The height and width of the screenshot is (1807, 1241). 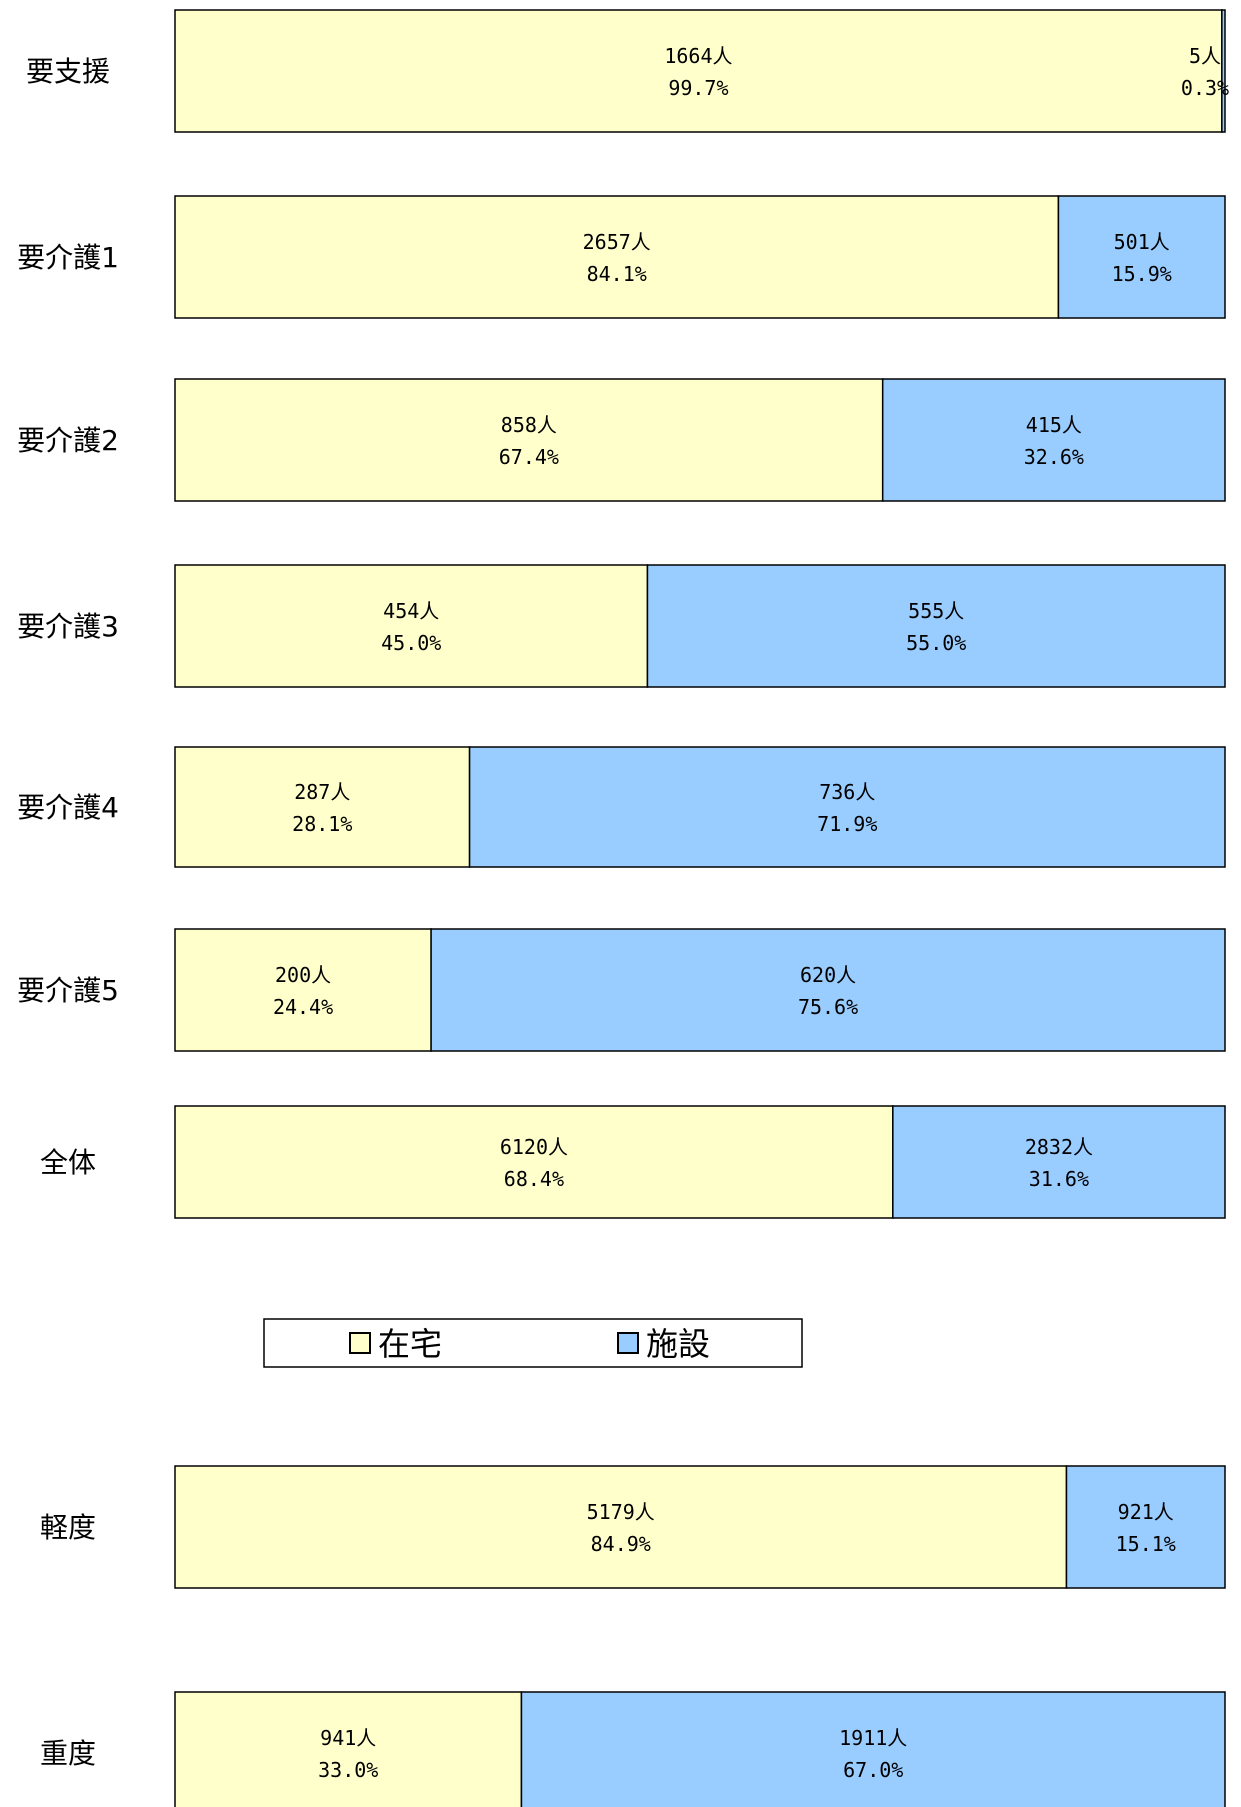 I want to click on category-label: 全体, so click(x=68, y=1162).